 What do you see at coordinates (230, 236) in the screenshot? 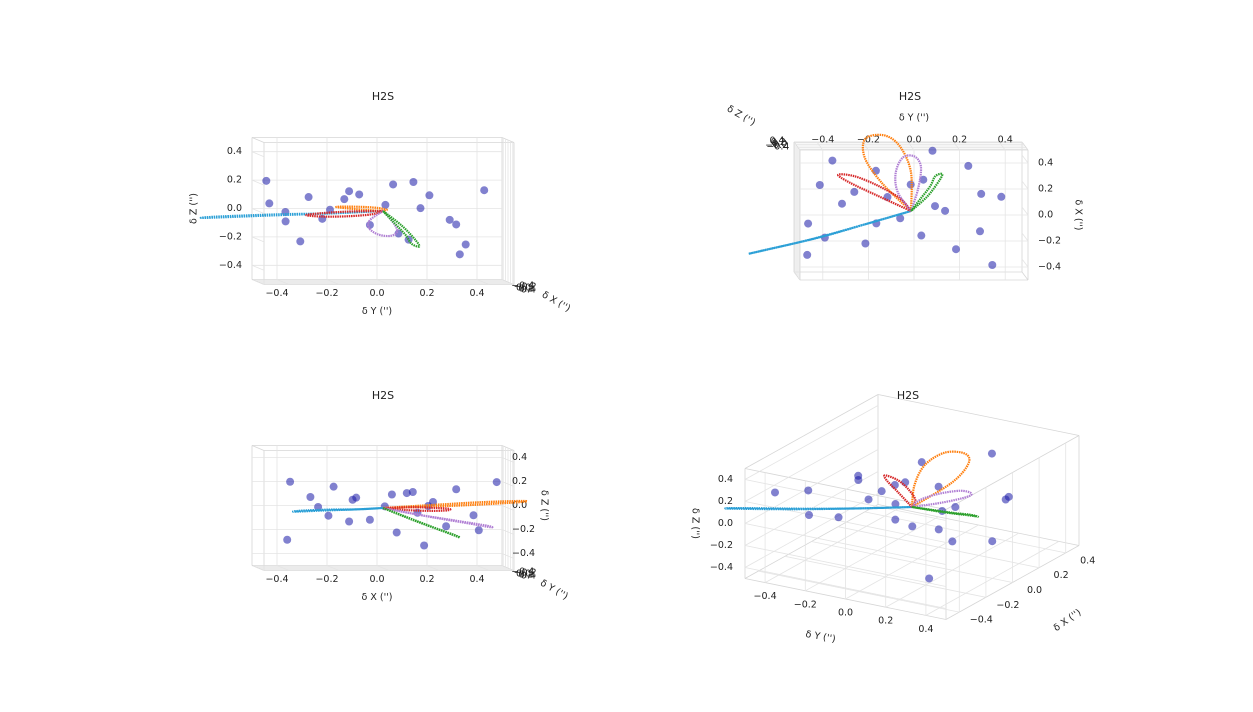
I see `z-tick-label: −0.2` at bounding box center [230, 236].